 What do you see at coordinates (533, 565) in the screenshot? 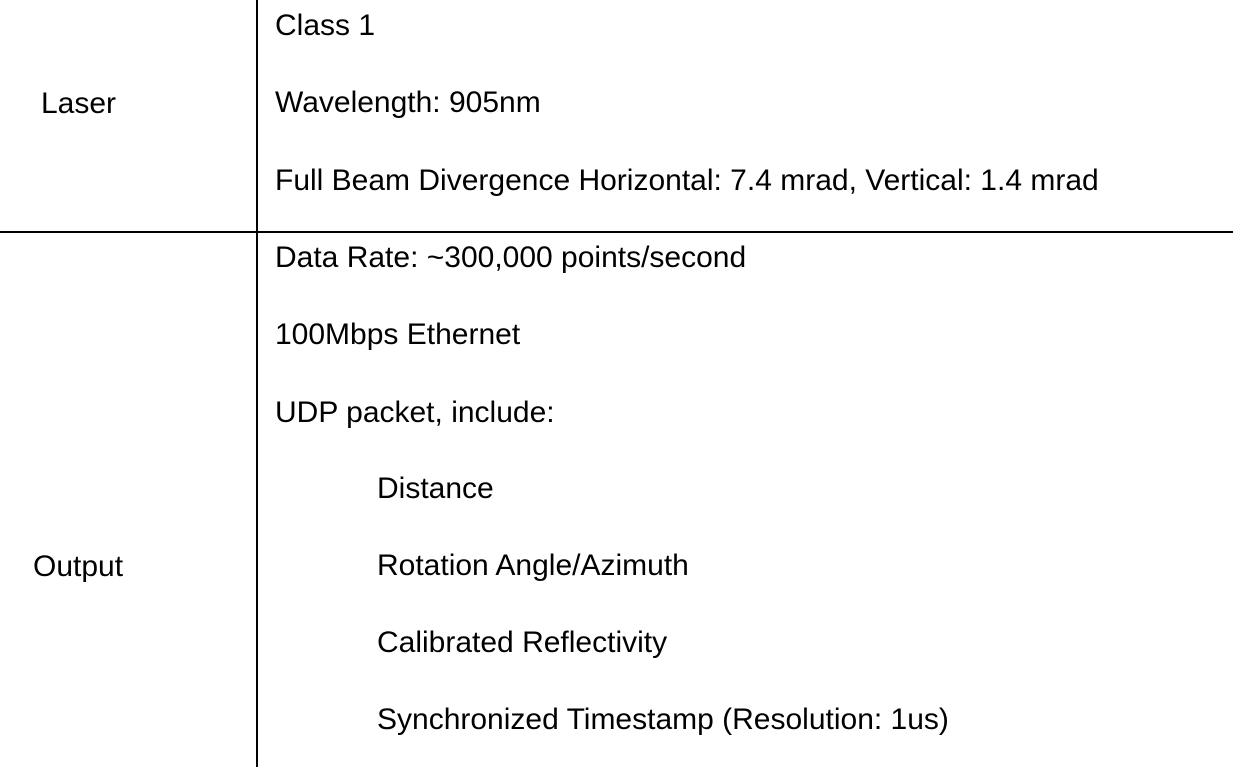
I see `output-subline-rotation-angle: Rotation Angle/Azimuth` at bounding box center [533, 565].